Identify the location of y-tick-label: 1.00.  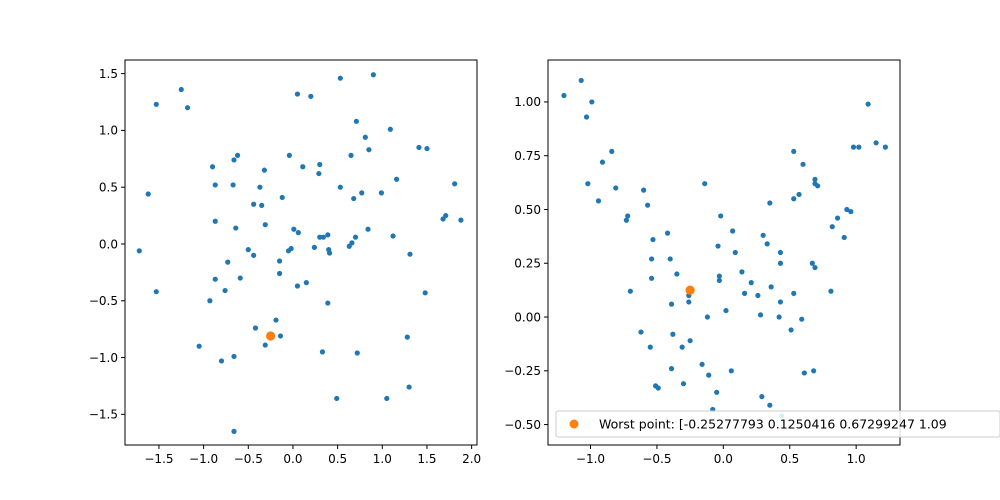
(527, 102).